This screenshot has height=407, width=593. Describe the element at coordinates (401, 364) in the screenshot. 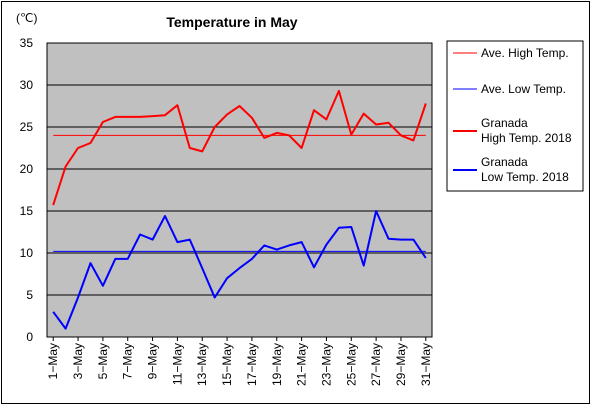

I see `x-tick-label: 29−May` at that location.